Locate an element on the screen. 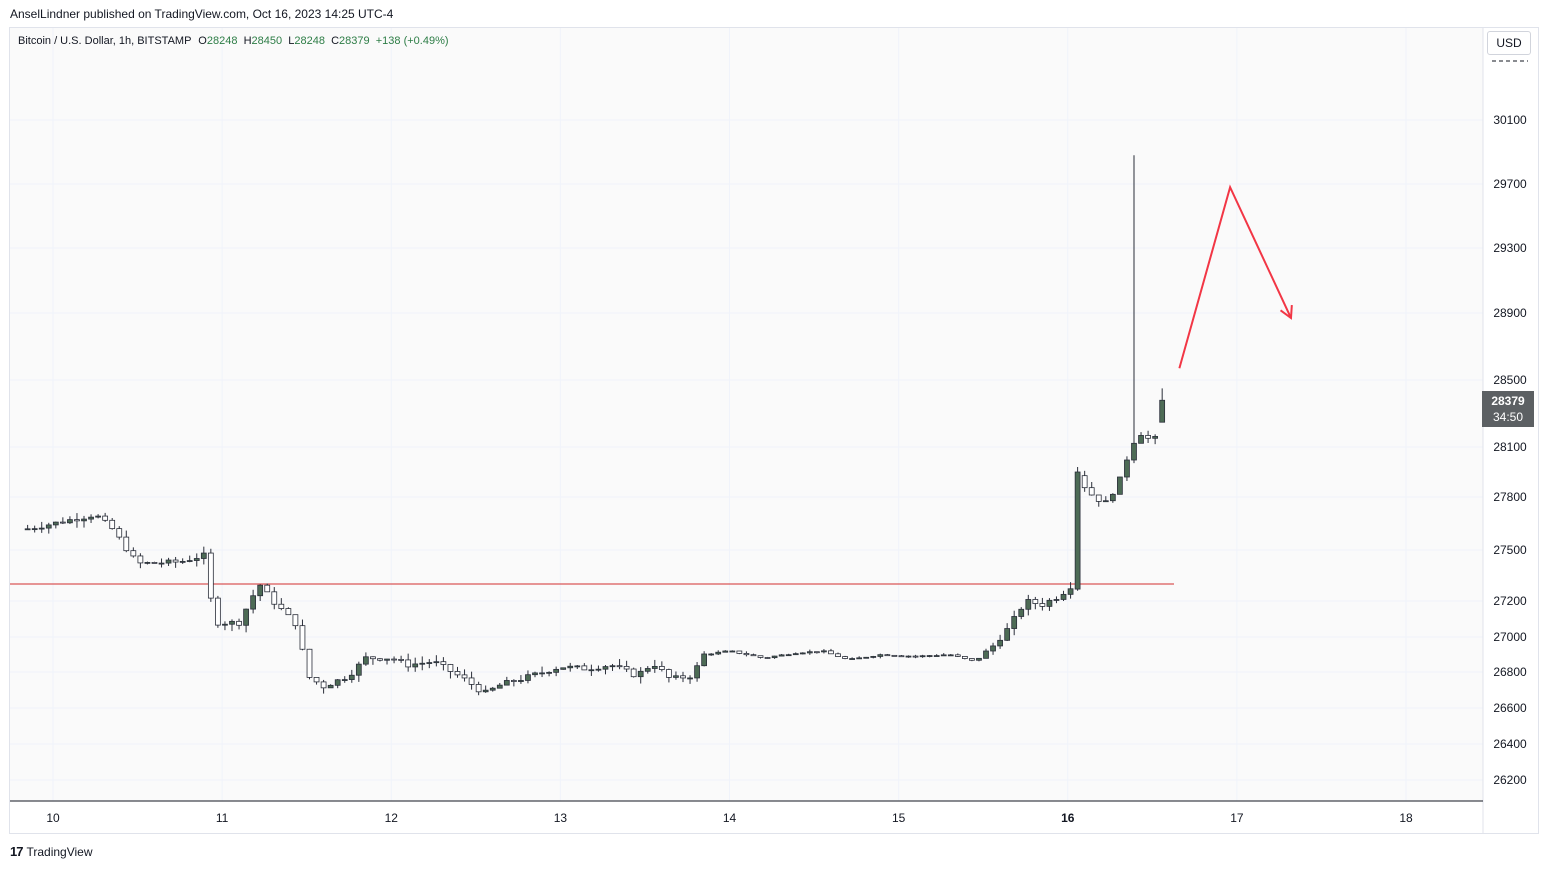 This screenshot has height=869, width=1549. y-tick-label: 26800 is located at coordinates (1510, 672).